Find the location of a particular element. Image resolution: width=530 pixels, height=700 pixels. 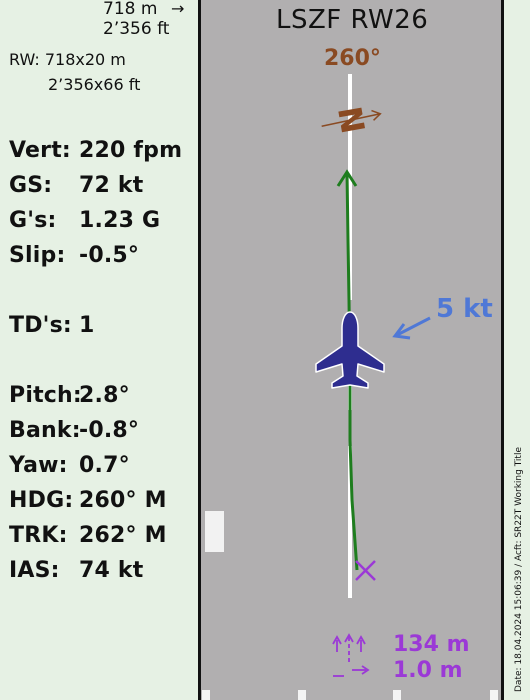

stat-label: GS: is located at coordinates (31, 185).